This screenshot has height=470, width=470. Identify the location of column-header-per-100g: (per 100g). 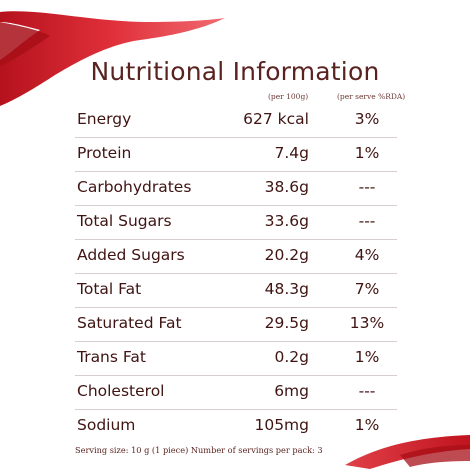
(288, 96).